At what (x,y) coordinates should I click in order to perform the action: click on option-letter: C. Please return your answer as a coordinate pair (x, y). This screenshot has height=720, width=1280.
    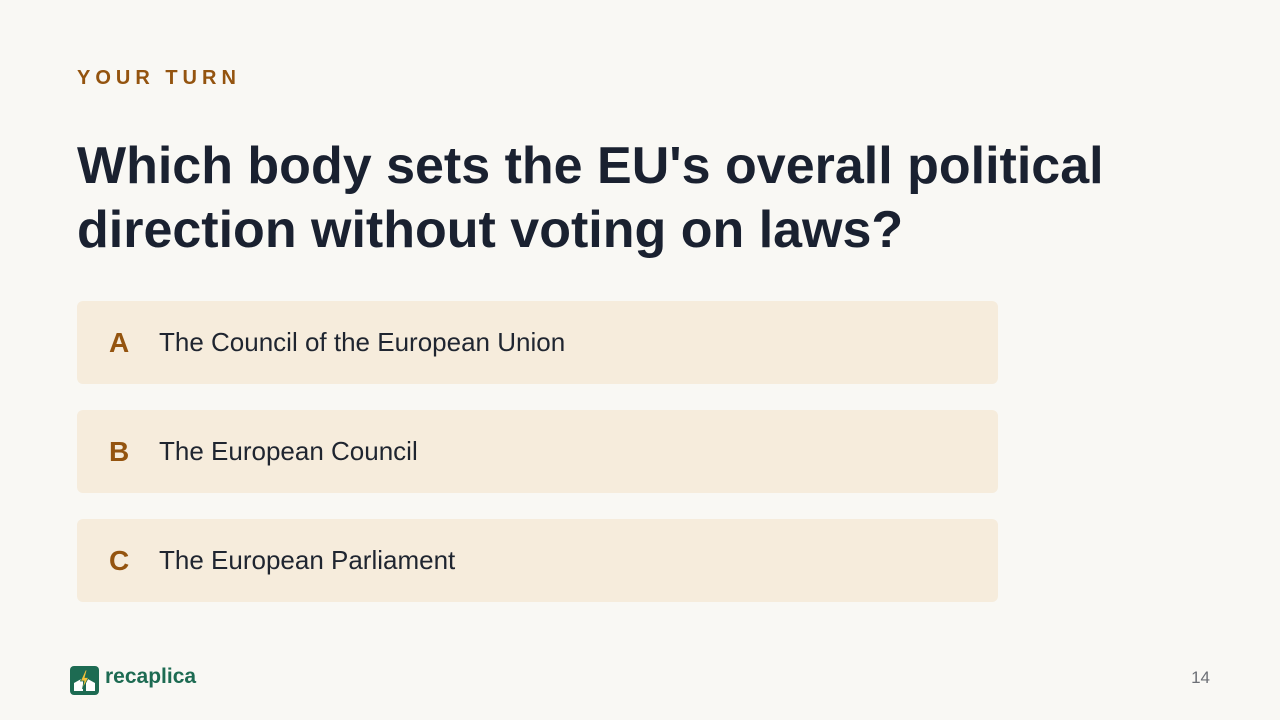
    Looking at the image, I should click on (119, 560).